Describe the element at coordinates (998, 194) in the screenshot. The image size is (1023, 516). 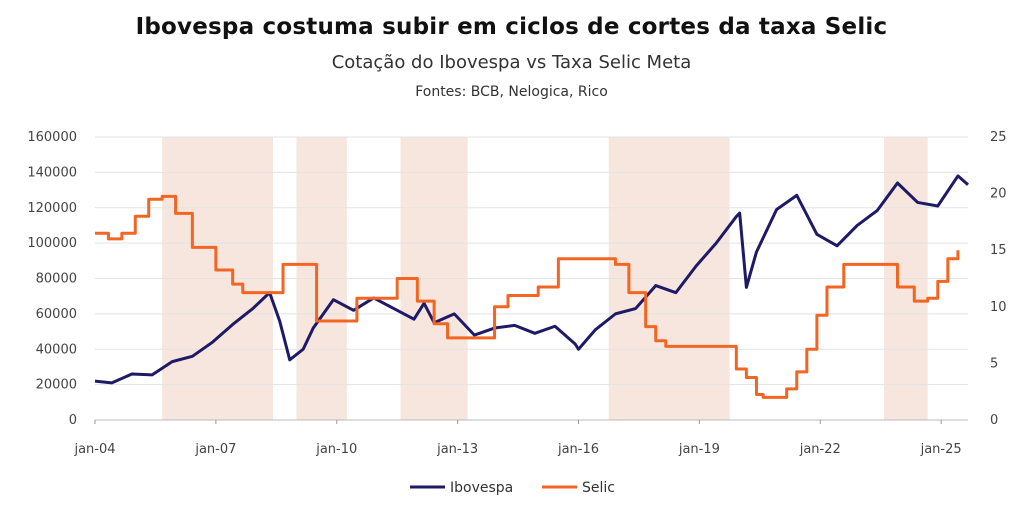
I see `y-right-tick-label: 20` at that location.